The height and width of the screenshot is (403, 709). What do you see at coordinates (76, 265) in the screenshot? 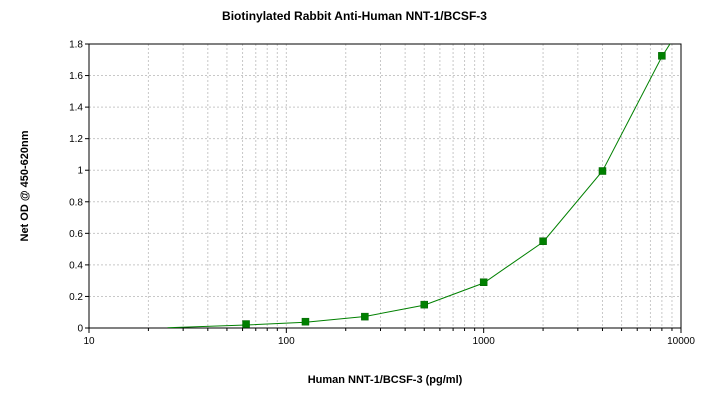
I see `y-tick-label: 0.4` at bounding box center [76, 265].